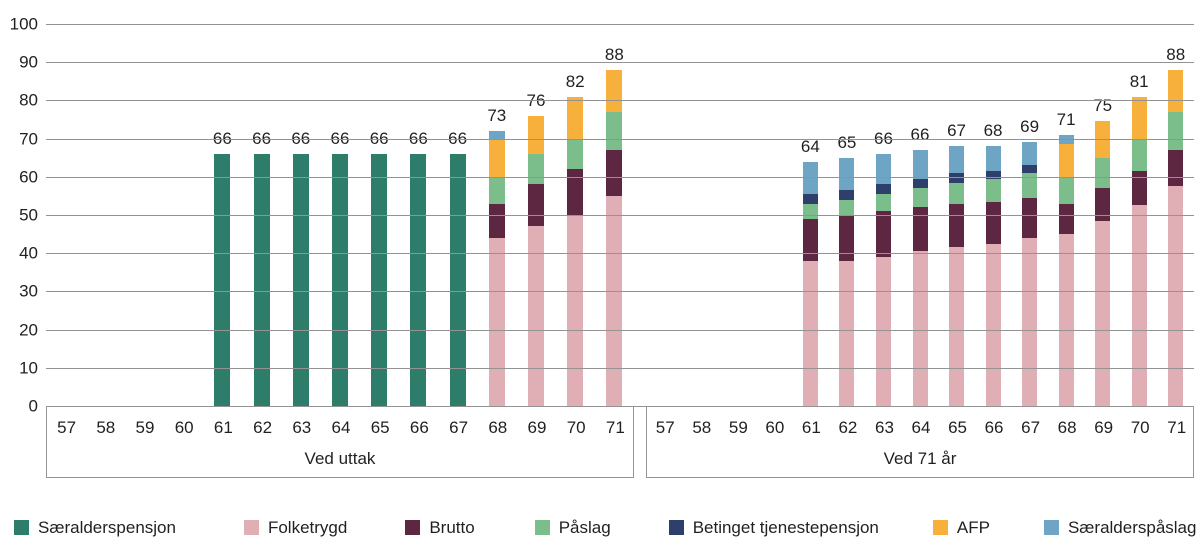 The height and width of the screenshot is (555, 1200). I want to click on legend-item-3: Brutto, so click(440, 527).